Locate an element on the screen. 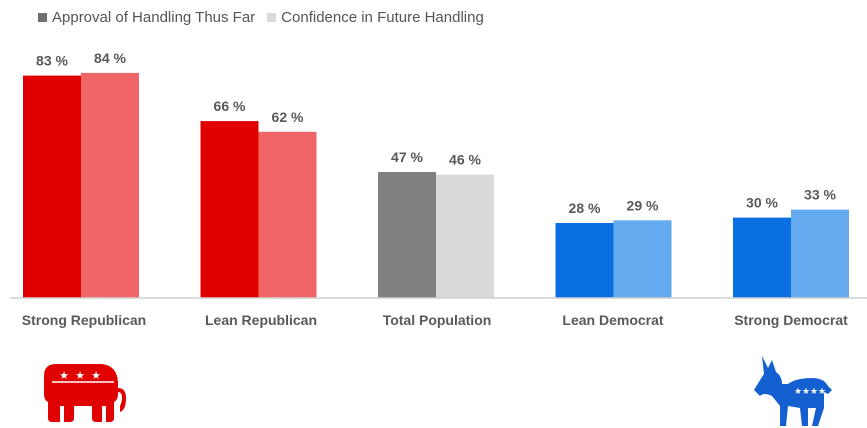  data-label-approval-lean-republican: 66 % is located at coordinates (230, 106).